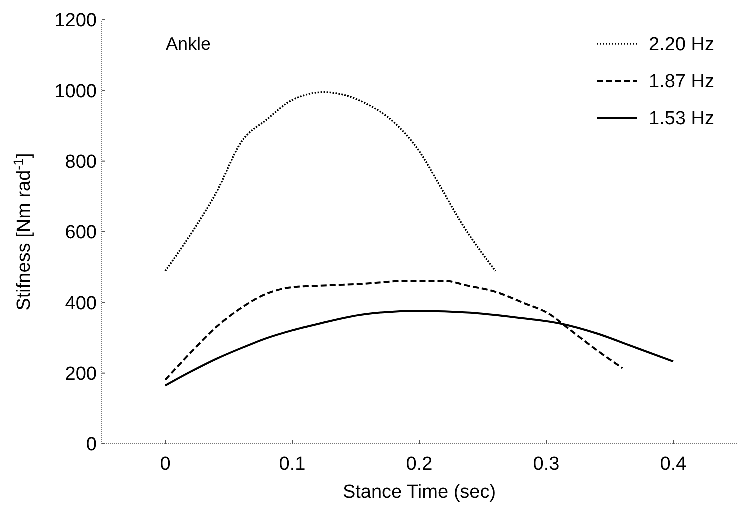 This screenshot has height=514, width=755. What do you see at coordinates (81, 303) in the screenshot?
I see `y-tick-label: 400` at bounding box center [81, 303].